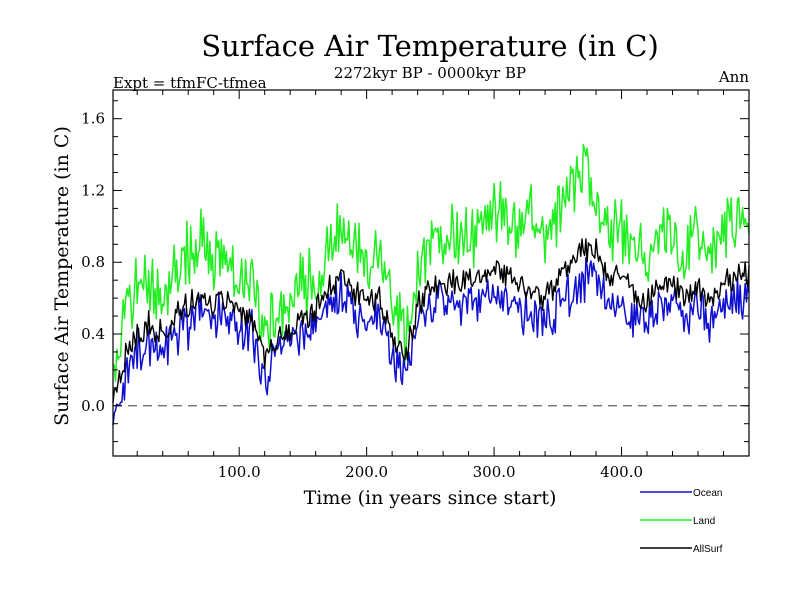 This screenshot has height=600, width=800. What do you see at coordinates (430, 46) in the screenshot?
I see `chart-title: Surface Air Temperature (in C)` at bounding box center [430, 46].